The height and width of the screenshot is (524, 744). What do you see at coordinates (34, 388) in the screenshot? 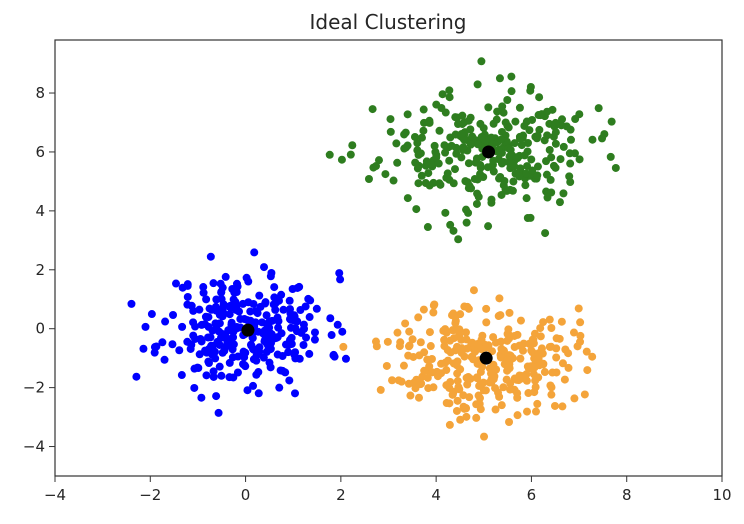
I see `y-tick-label: −2` at bounding box center [34, 388].